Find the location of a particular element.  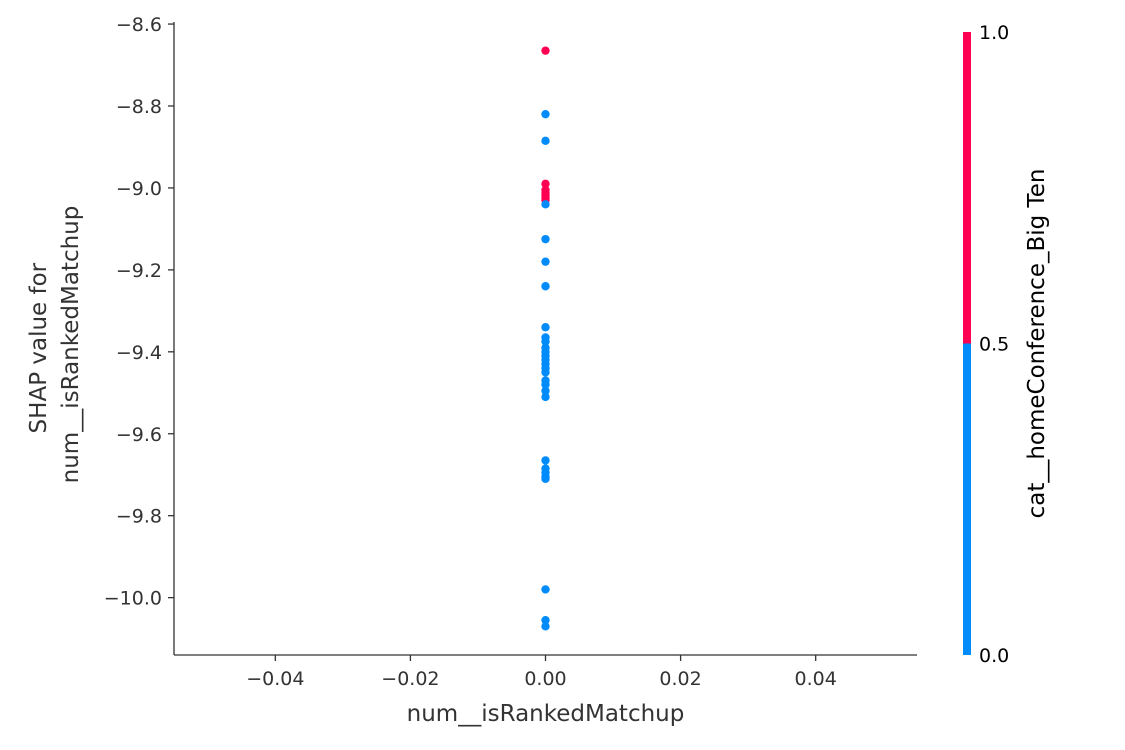

x-axis-title: num__isRankedMatchup is located at coordinates (546, 714).